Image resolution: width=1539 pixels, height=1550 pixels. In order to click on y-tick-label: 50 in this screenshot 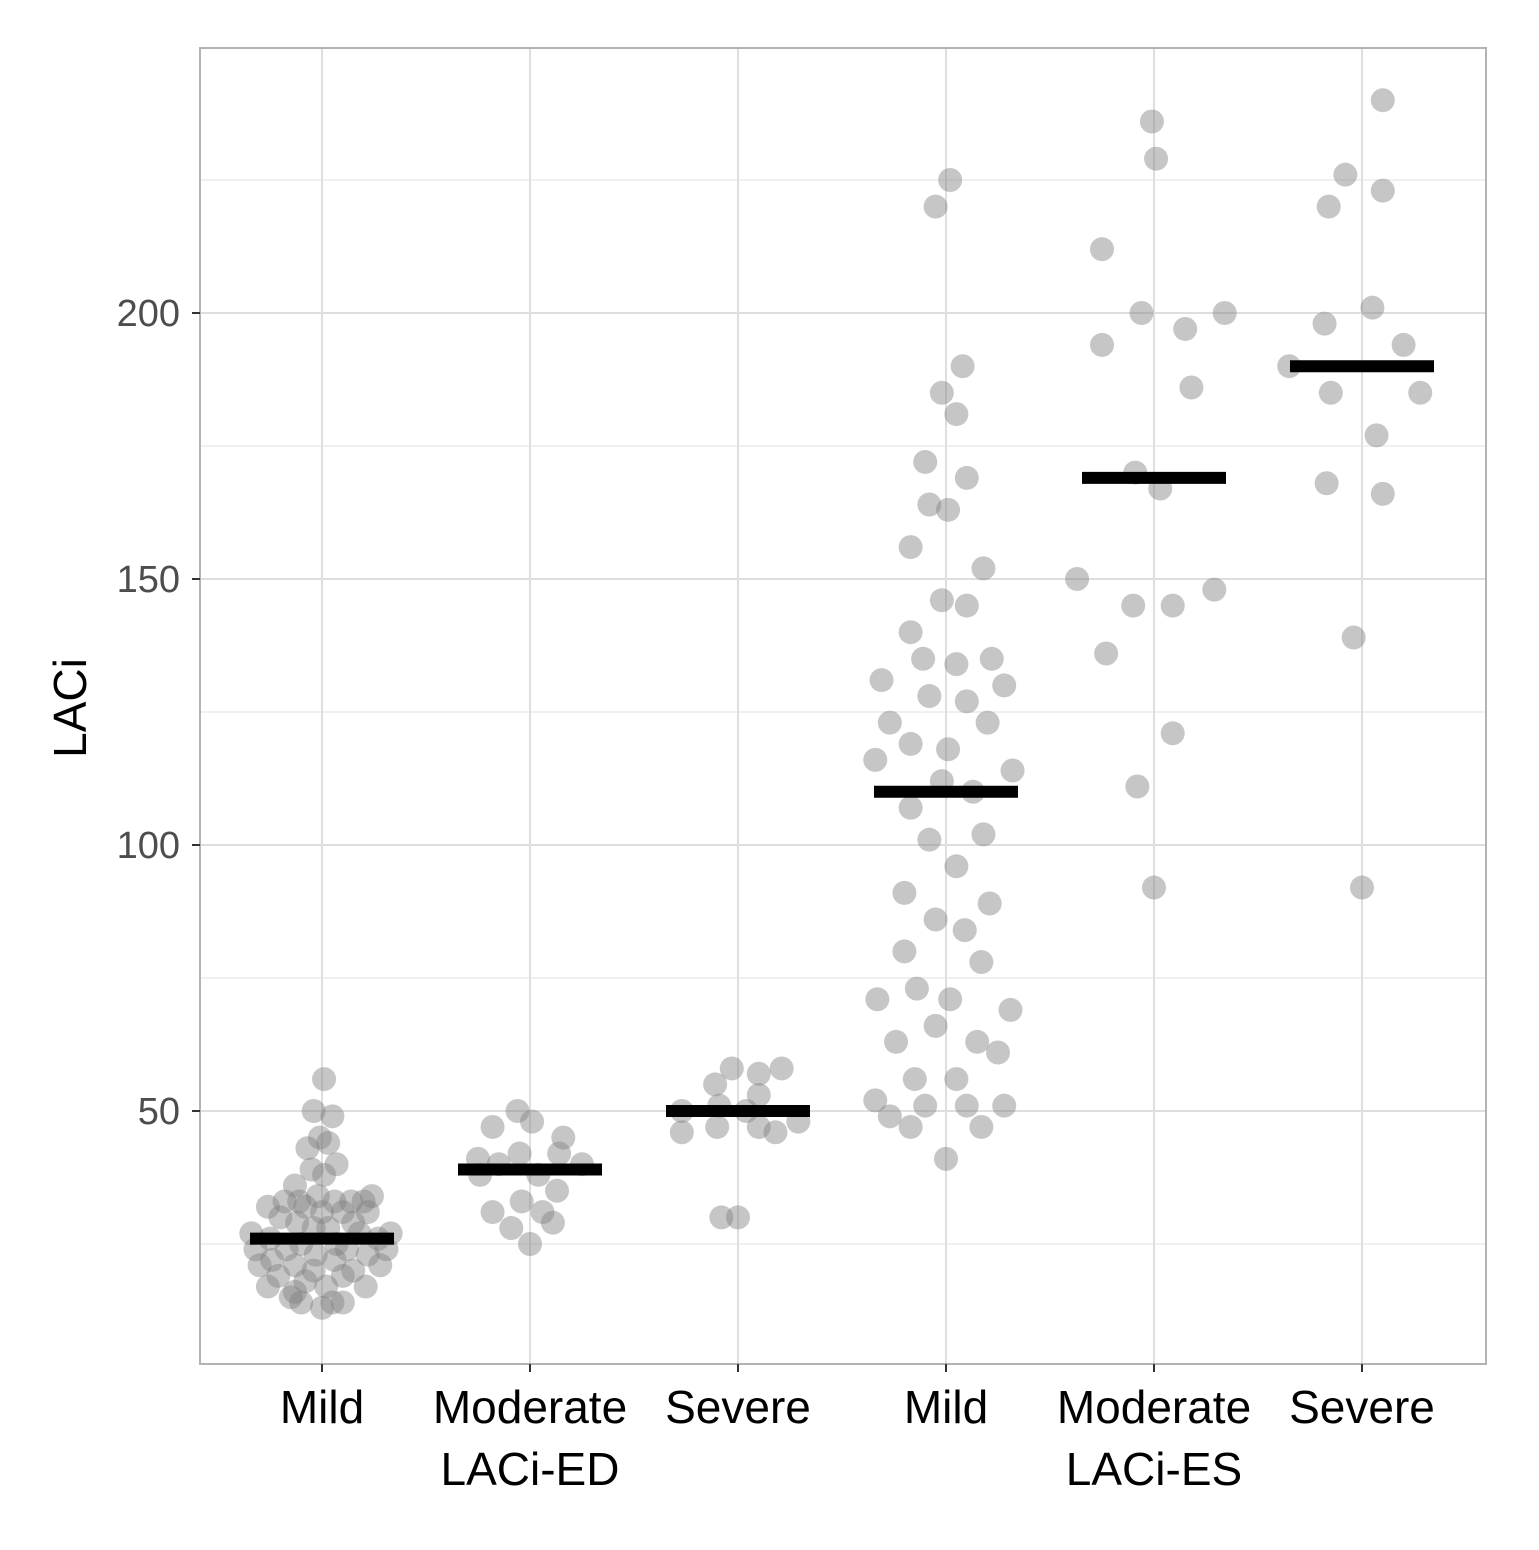, I will do `click(159, 1112)`.